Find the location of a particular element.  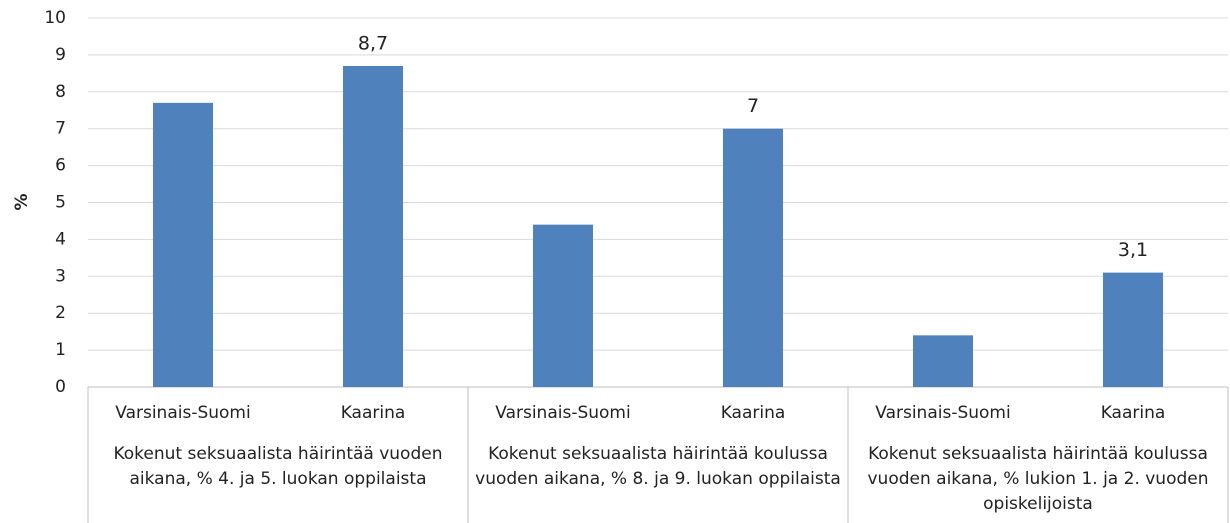

y-tick-label: 1 is located at coordinates (60, 350).